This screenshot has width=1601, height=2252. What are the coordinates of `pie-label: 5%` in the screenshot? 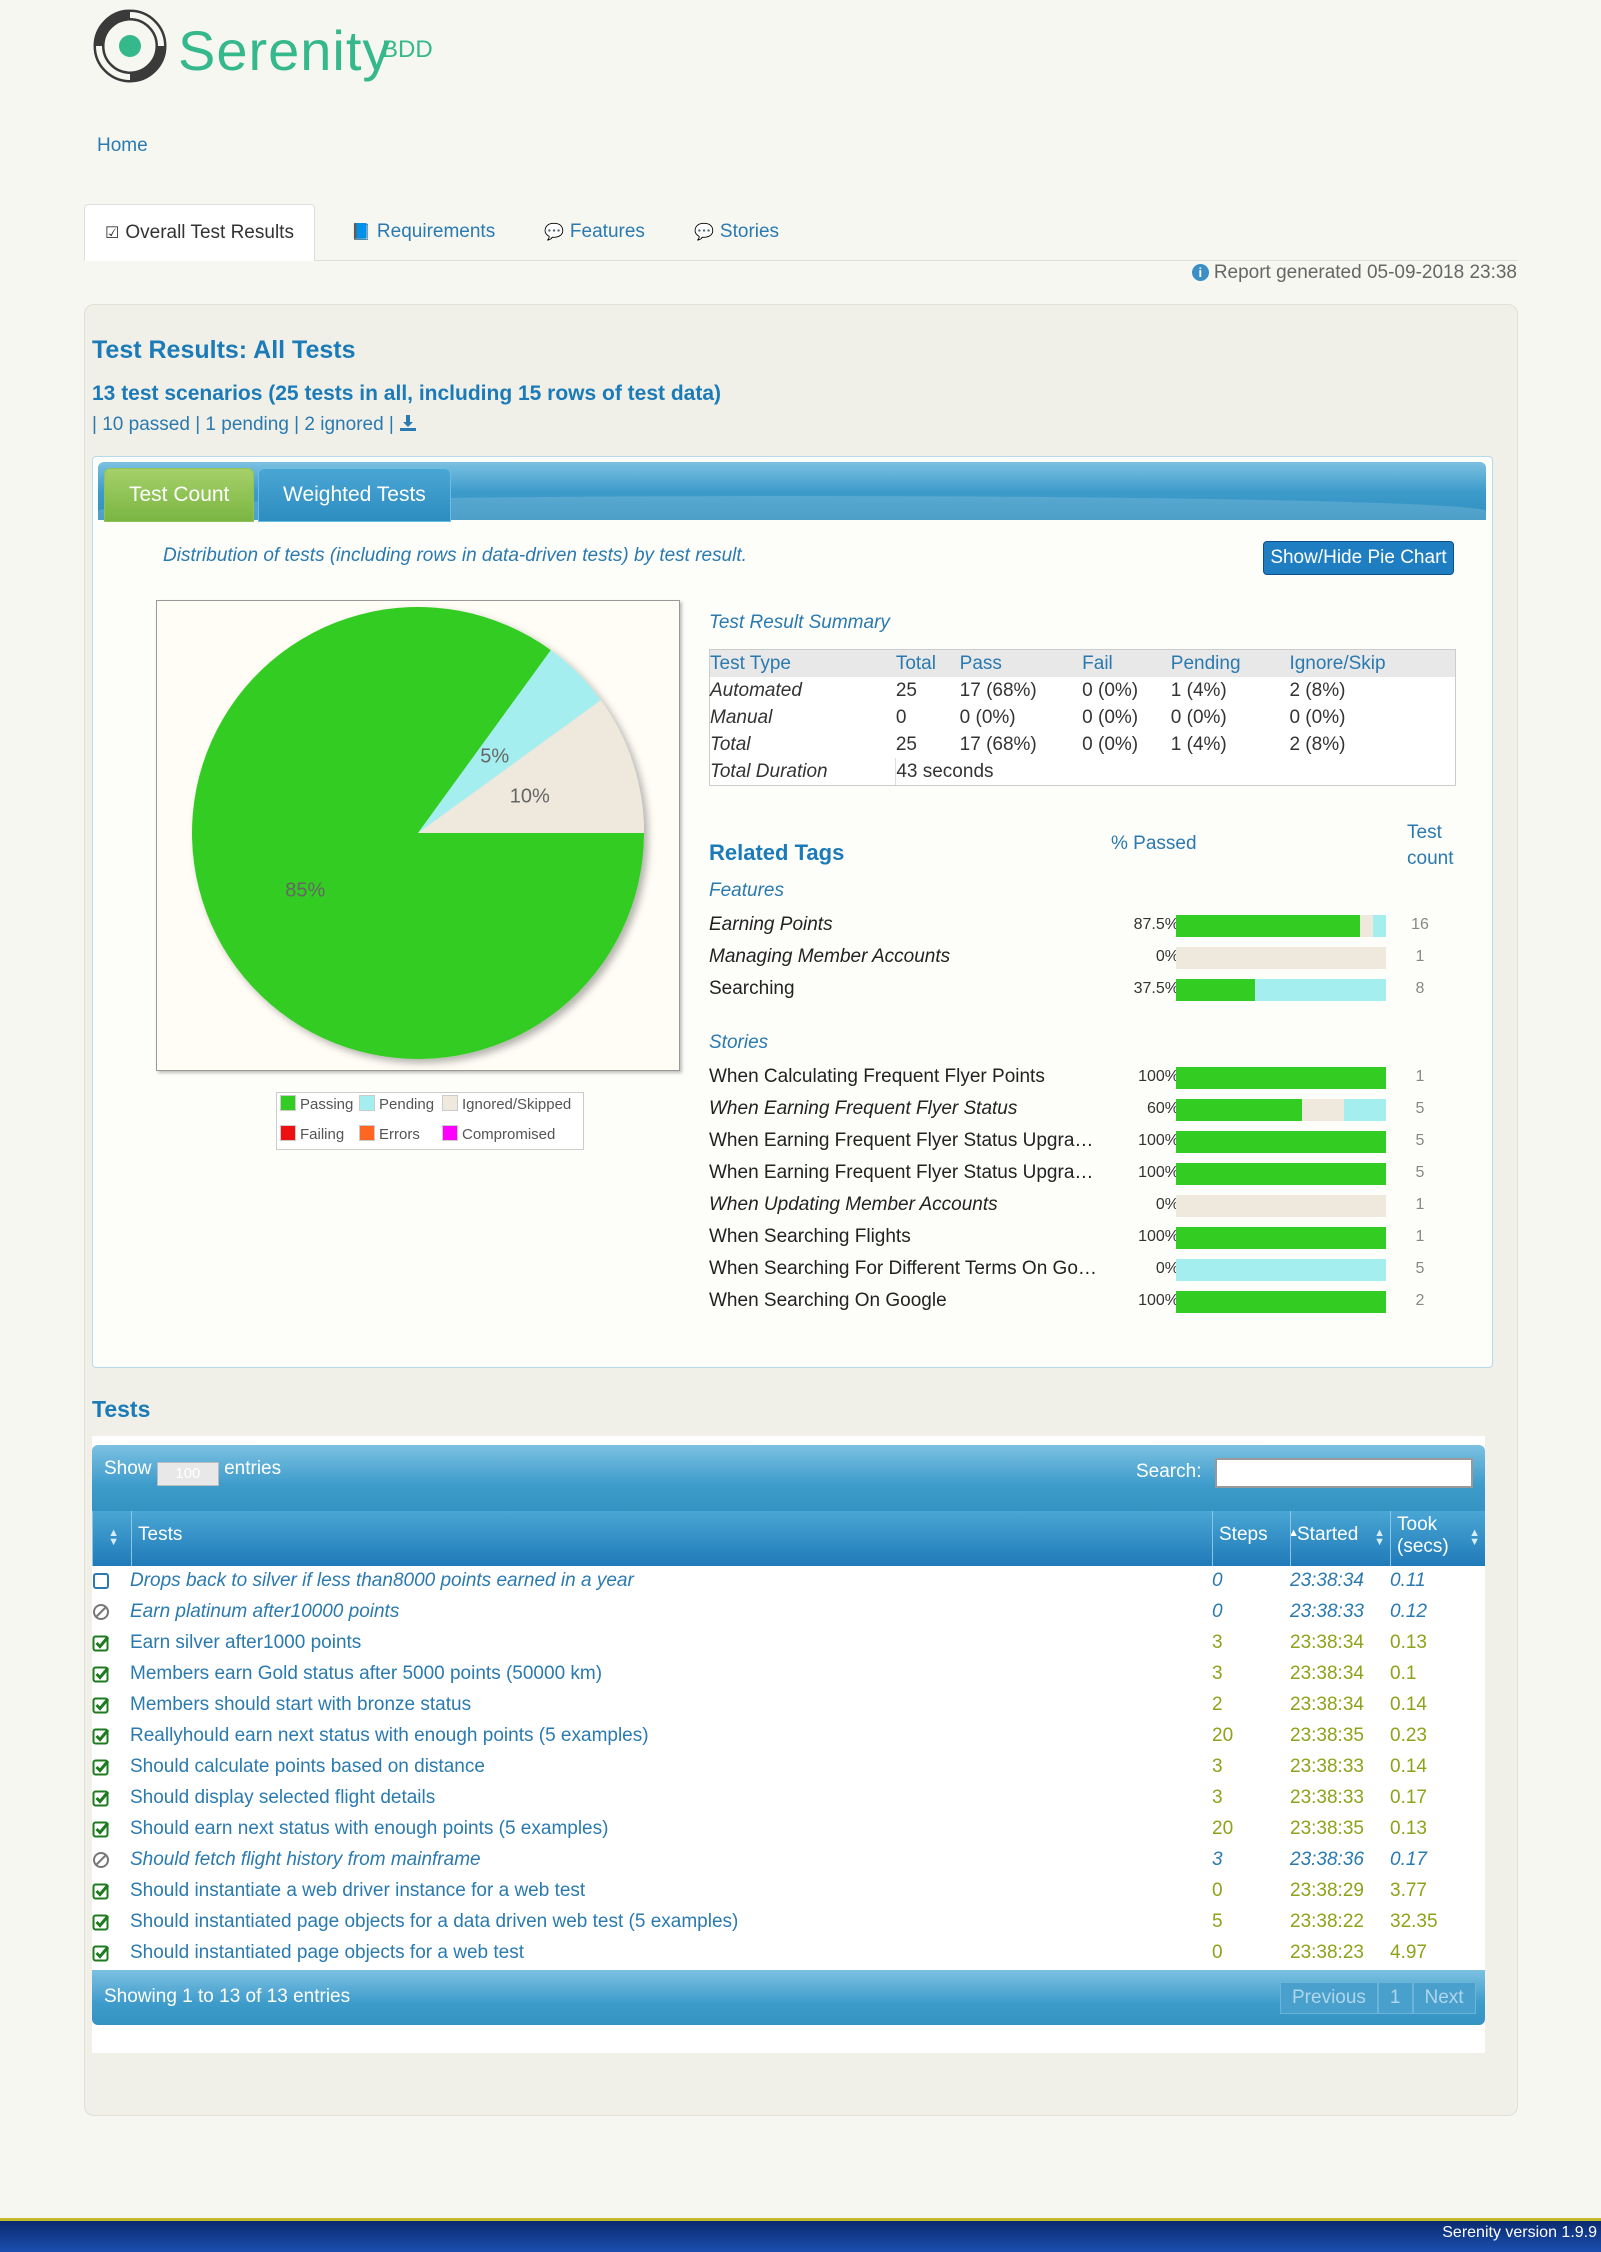 It's located at (494, 756).